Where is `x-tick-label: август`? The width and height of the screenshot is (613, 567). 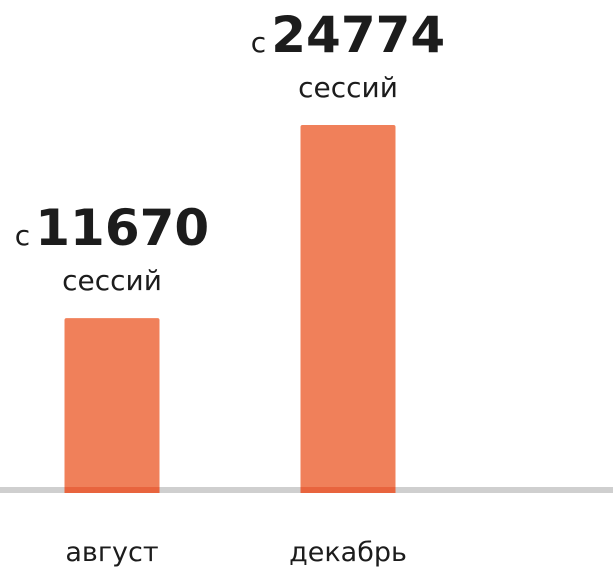
x-tick-label: август is located at coordinates (111, 552).